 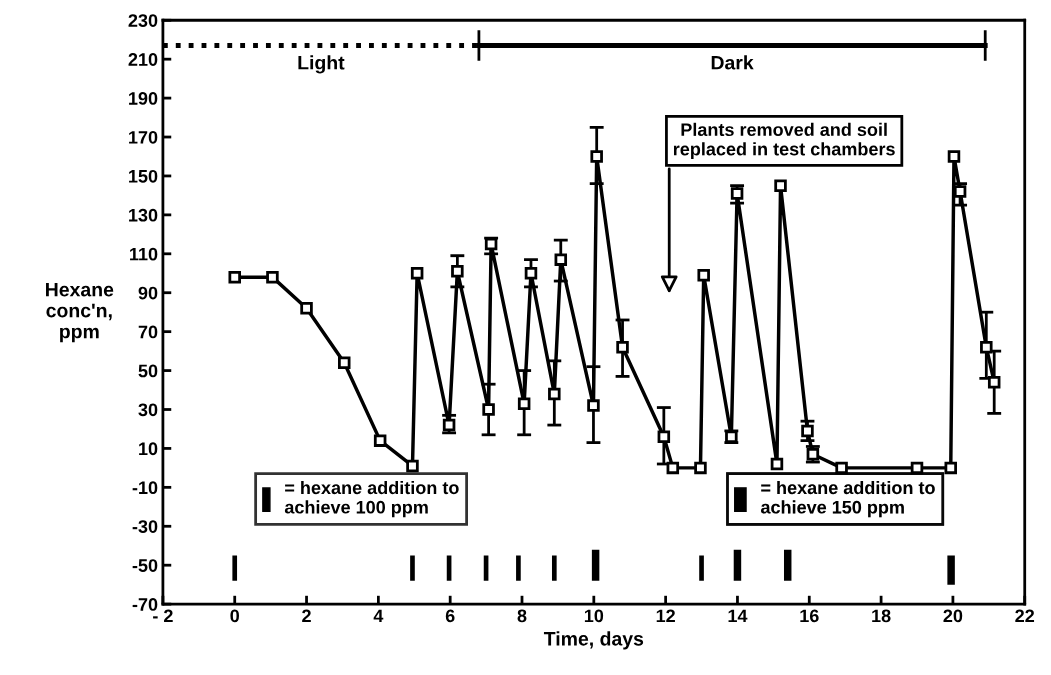 What do you see at coordinates (145, 527) in the screenshot?
I see `y-tick-label: -30` at bounding box center [145, 527].